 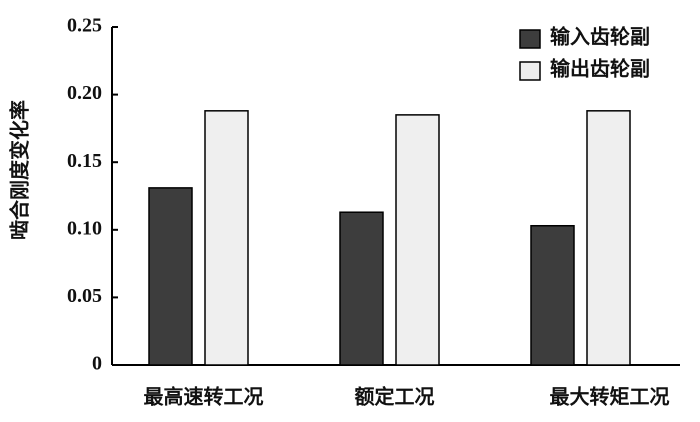 What do you see at coordinates (84, 228) in the screenshot?
I see `y-tick-label: 0.10` at bounding box center [84, 228].